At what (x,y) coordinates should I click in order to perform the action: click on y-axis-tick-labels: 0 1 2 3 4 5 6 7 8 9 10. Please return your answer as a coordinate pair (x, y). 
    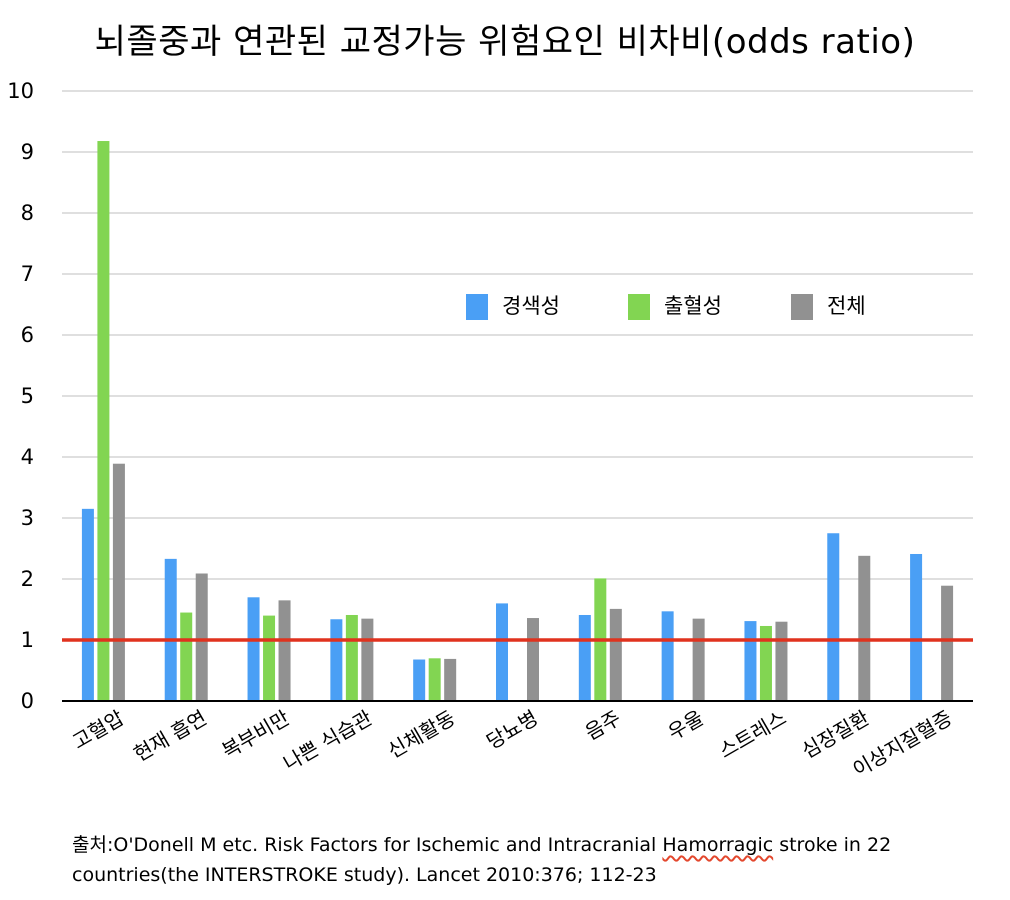
    Looking at the image, I should click on (20, 396).